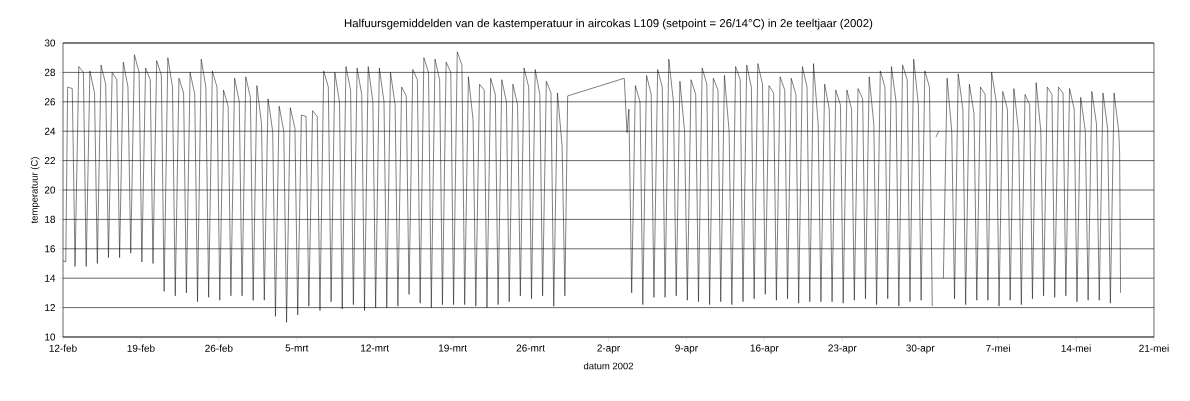 This screenshot has height=401, width=1190. What do you see at coordinates (63, 348) in the screenshot?
I see `x-tick-label: 12-feb` at bounding box center [63, 348].